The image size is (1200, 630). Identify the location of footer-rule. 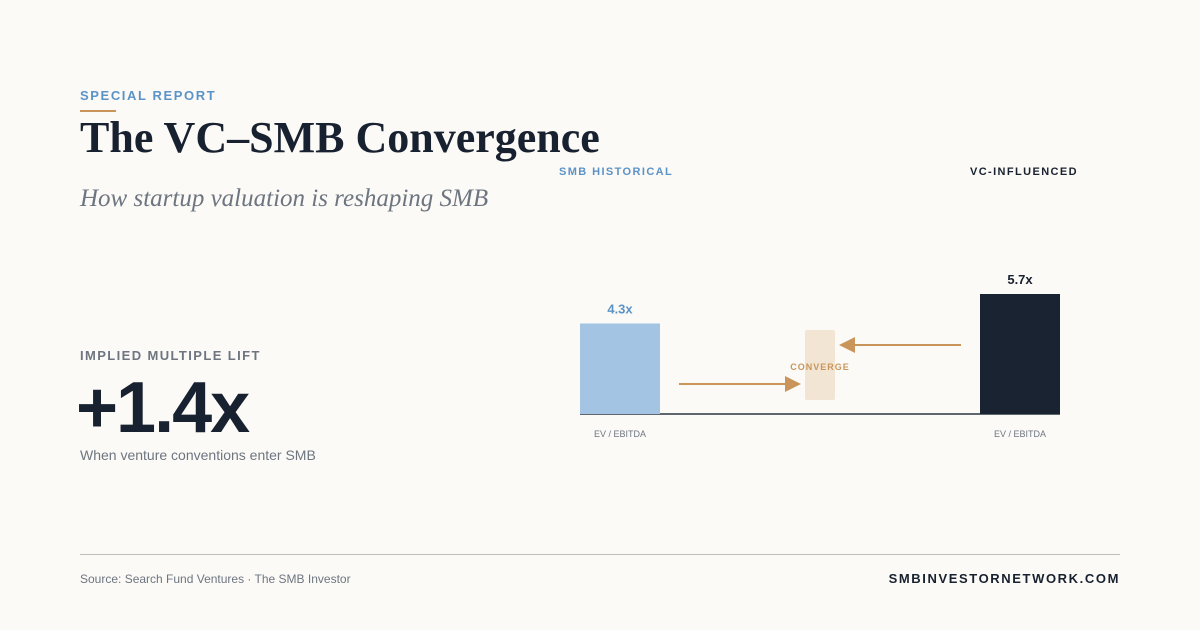
(600, 554).